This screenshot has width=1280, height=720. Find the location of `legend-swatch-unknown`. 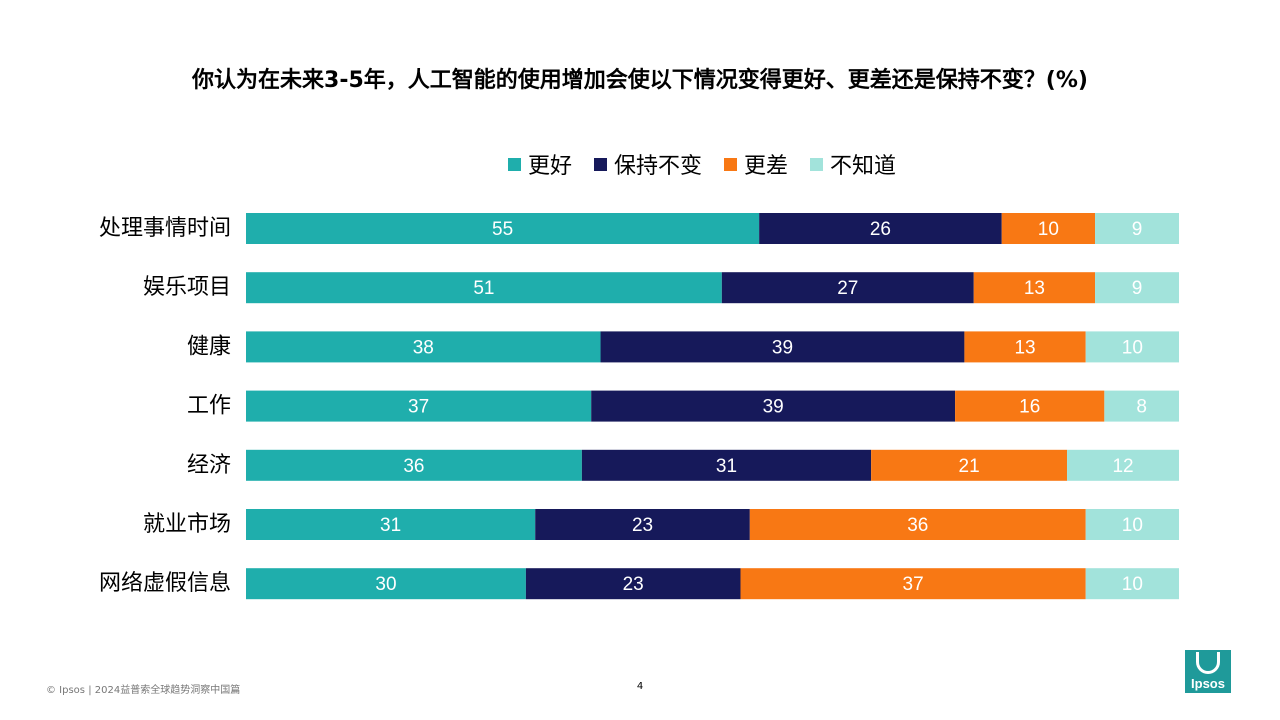

legend-swatch-unknown is located at coordinates (817, 164).